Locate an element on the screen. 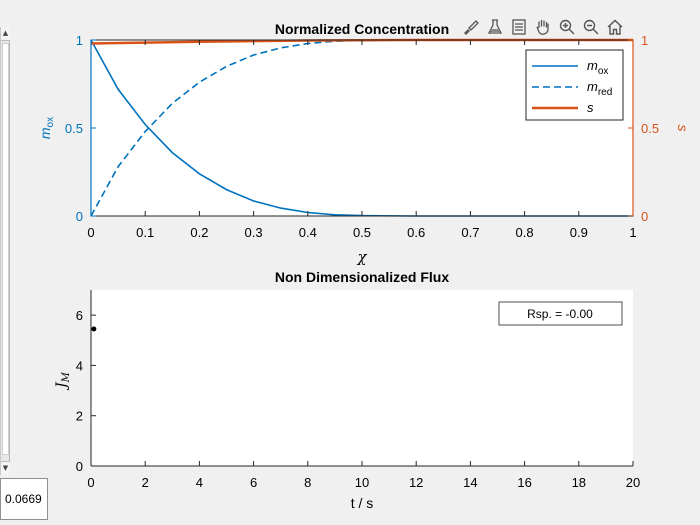  legend-box is located at coordinates (574, 85).